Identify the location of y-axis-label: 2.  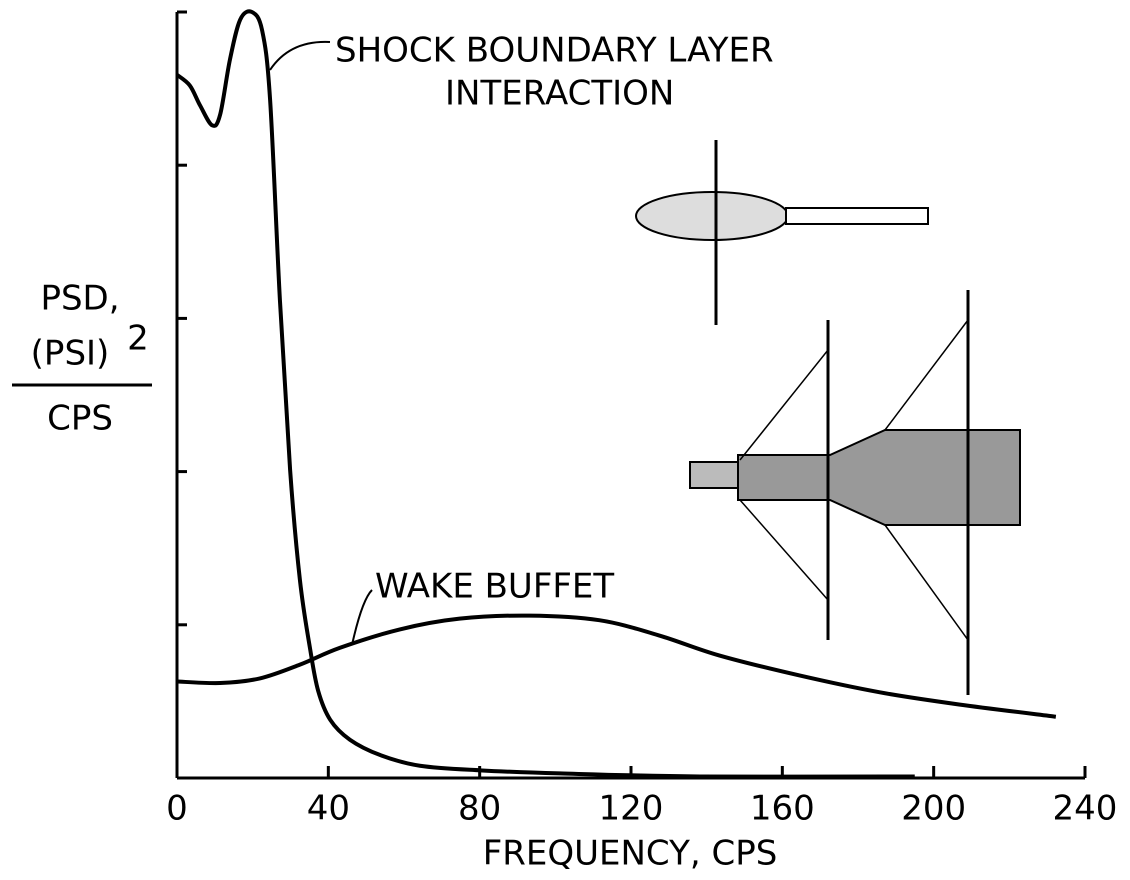
(138, 339).